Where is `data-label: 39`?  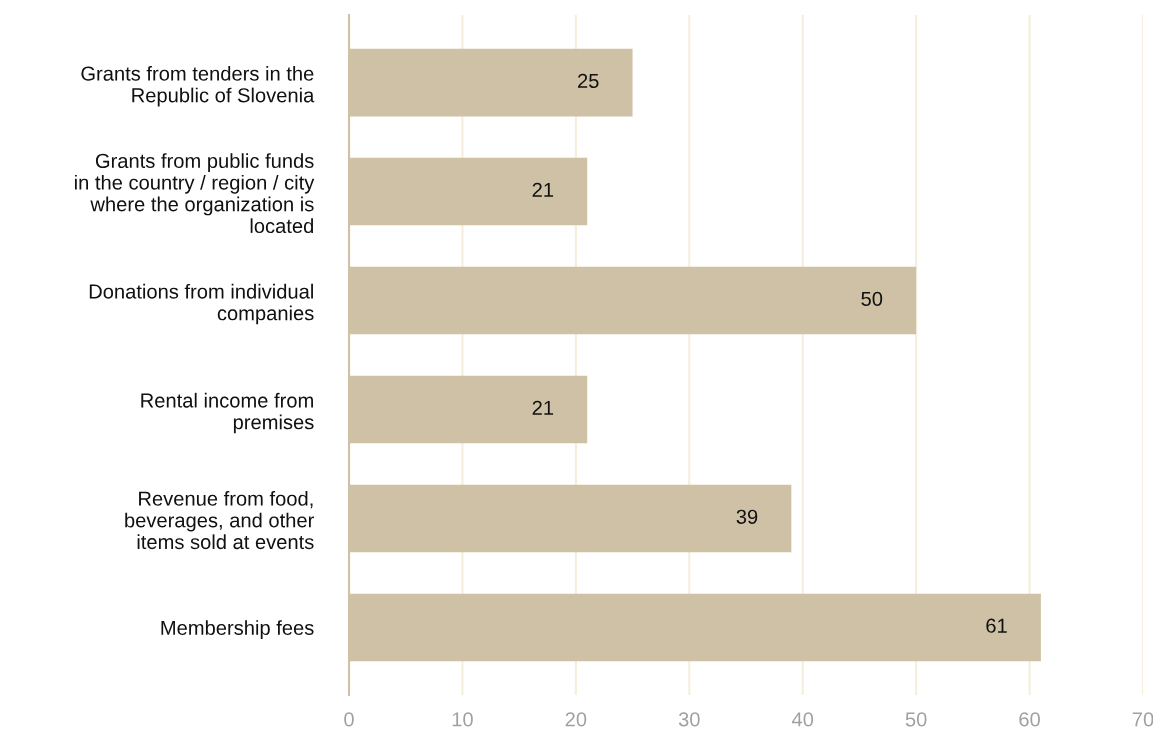
data-label: 39 is located at coordinates (747, 516).